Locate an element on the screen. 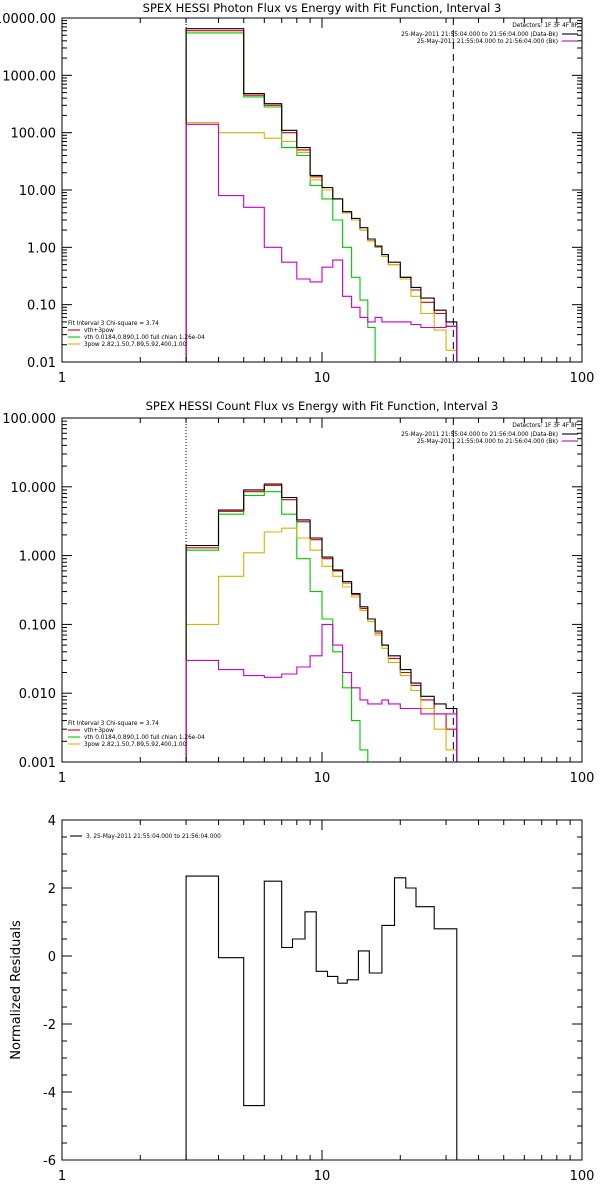  y-tick-label: 10000.00 is located at coordinates (28, 19).